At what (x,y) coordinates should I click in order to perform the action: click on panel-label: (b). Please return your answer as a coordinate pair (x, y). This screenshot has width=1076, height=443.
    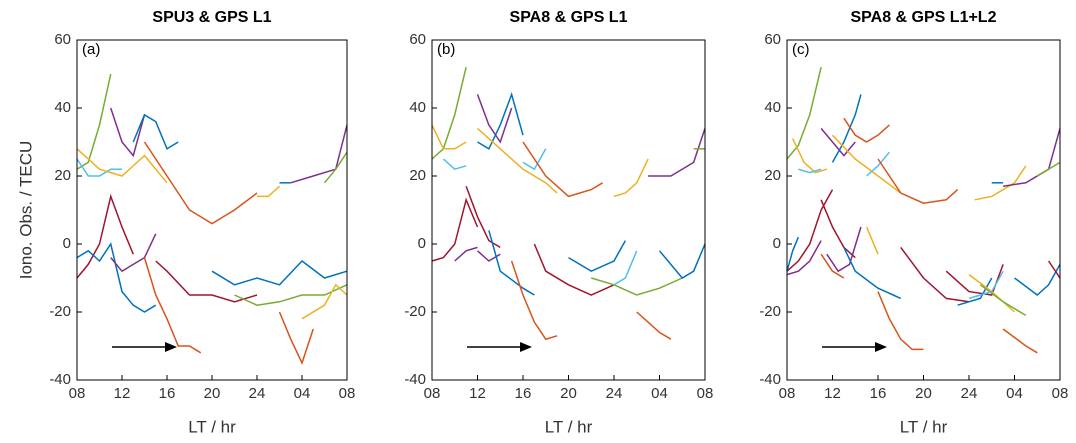
    Looking at the image, I should click on (446, 49).